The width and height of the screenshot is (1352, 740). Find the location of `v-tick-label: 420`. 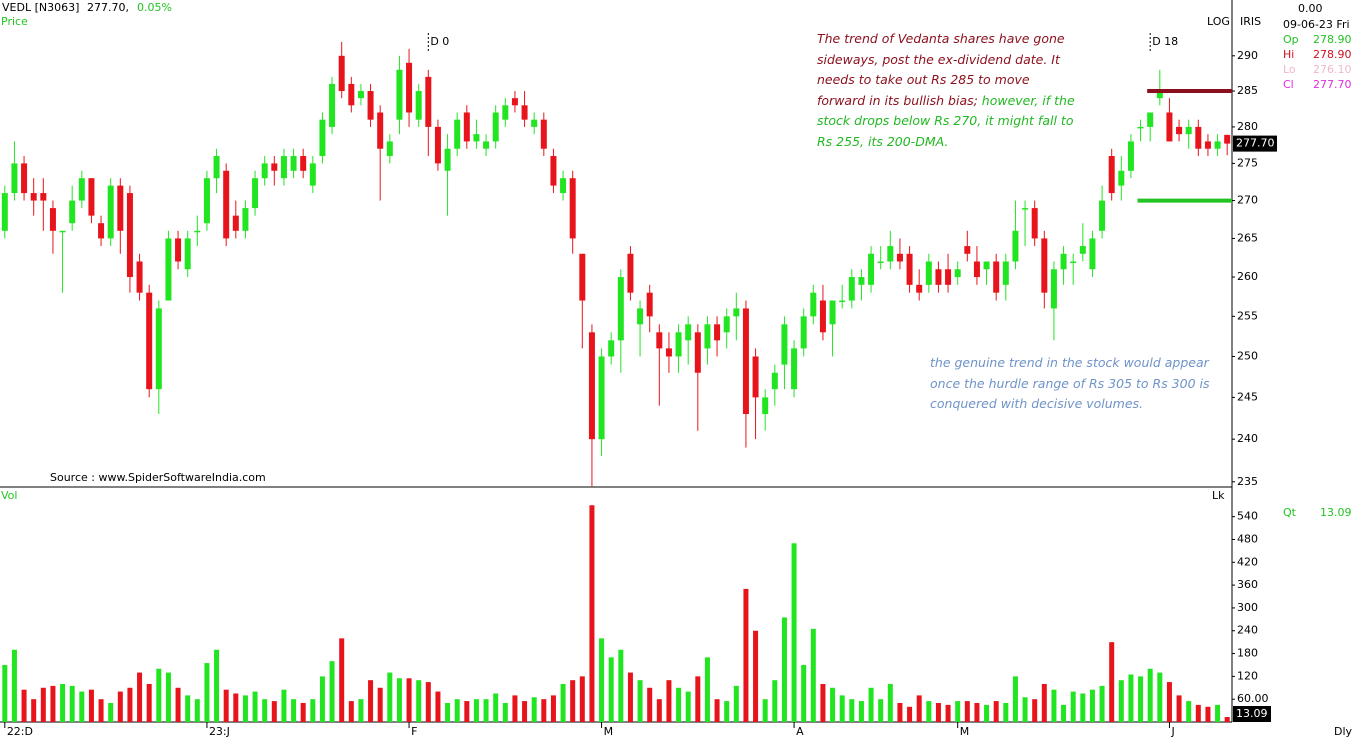

v-tick-label: 420 is located at coordinates (1247, 561).